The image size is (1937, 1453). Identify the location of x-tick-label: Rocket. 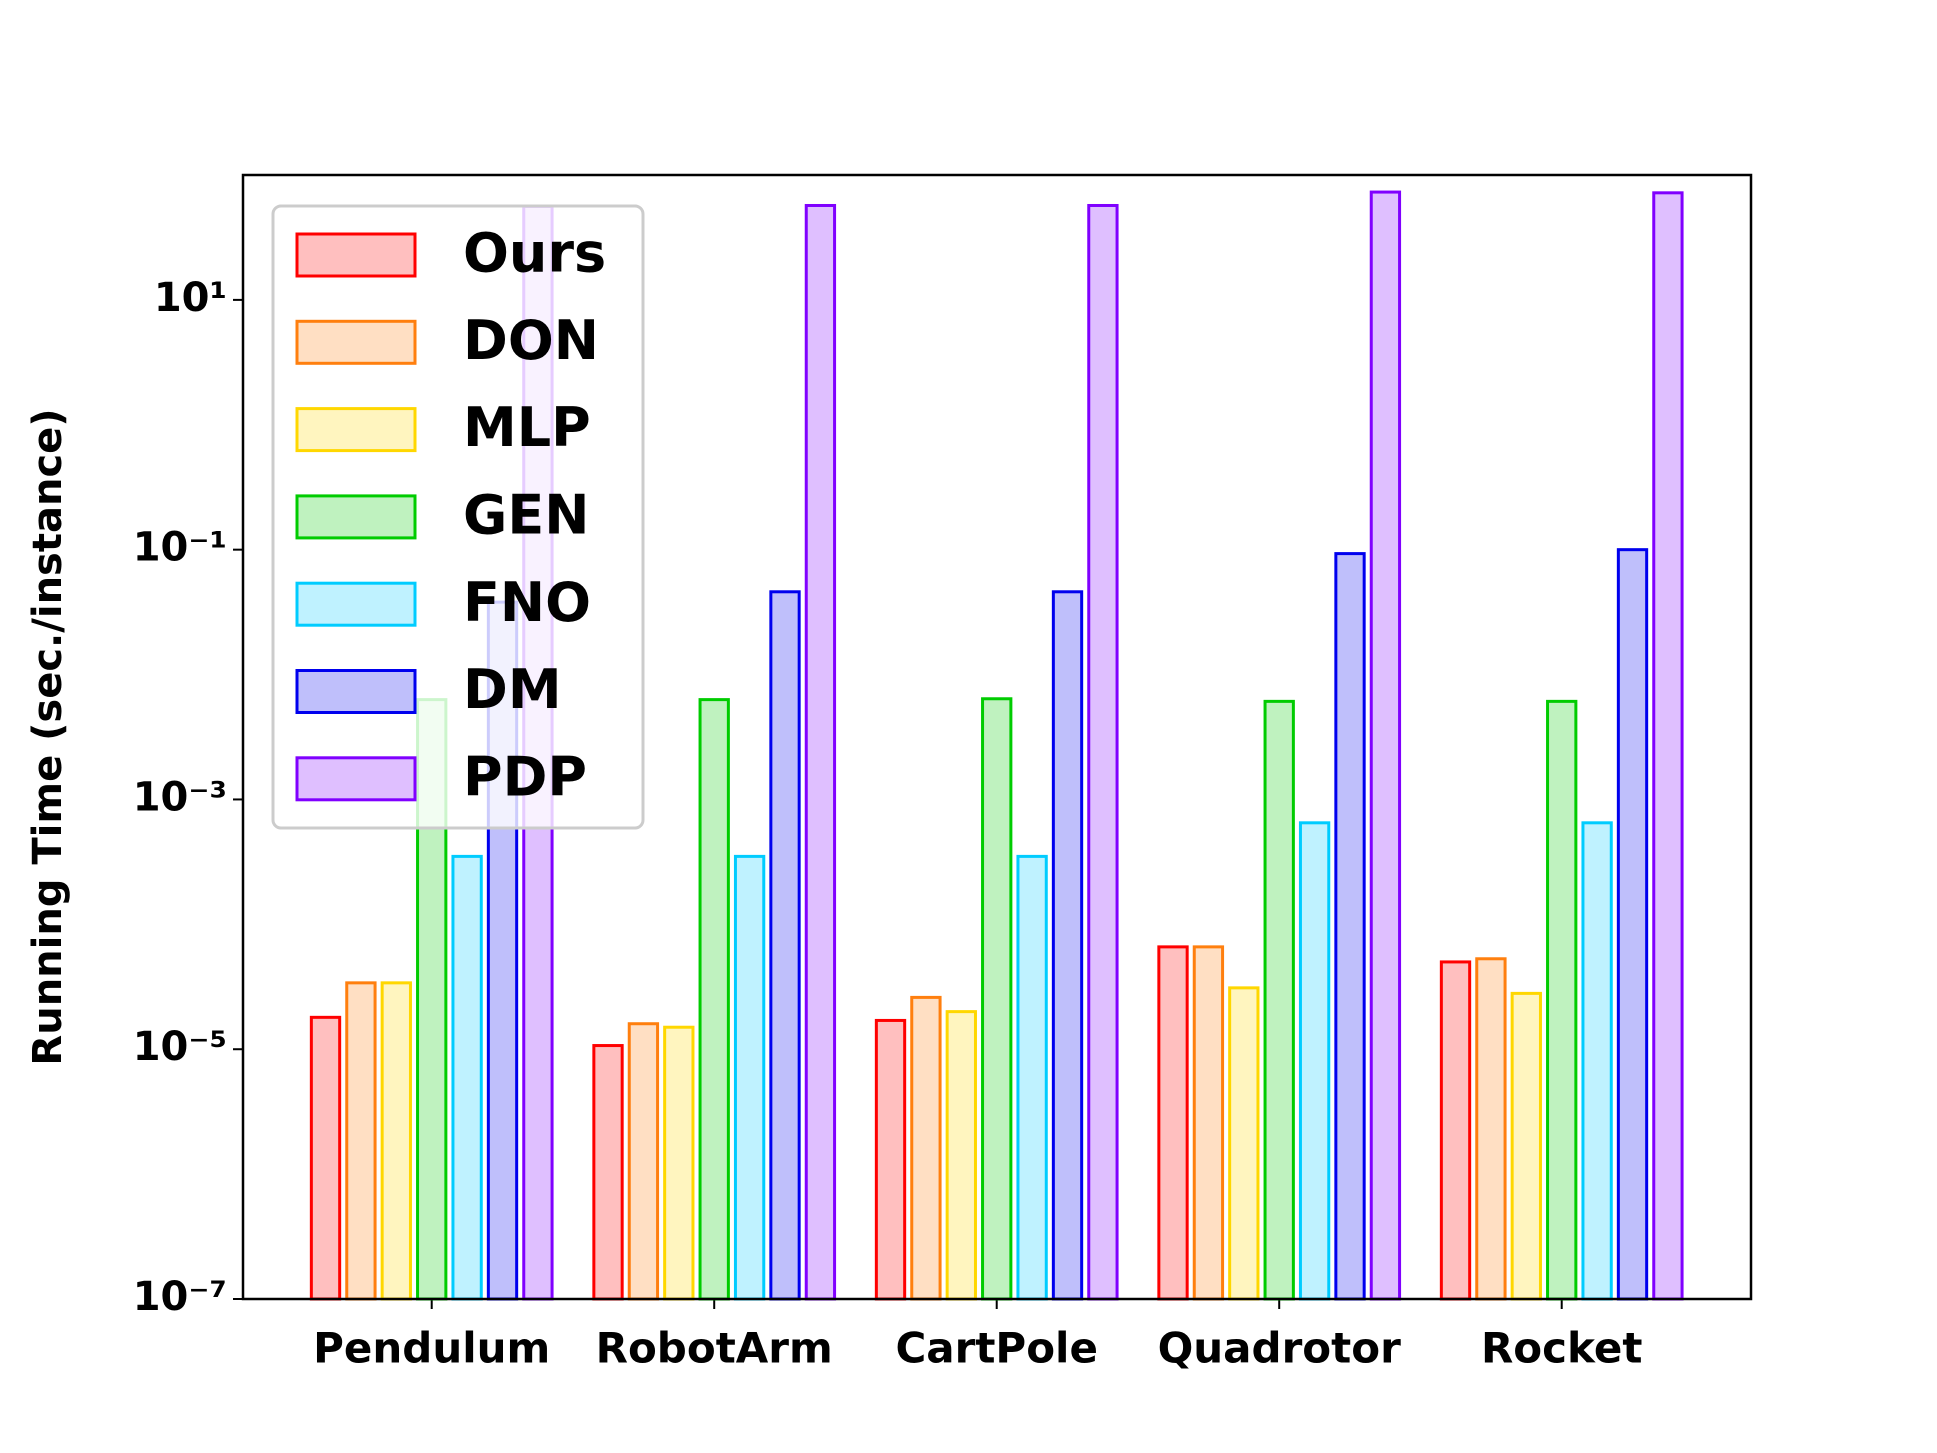
(1561, 1348).